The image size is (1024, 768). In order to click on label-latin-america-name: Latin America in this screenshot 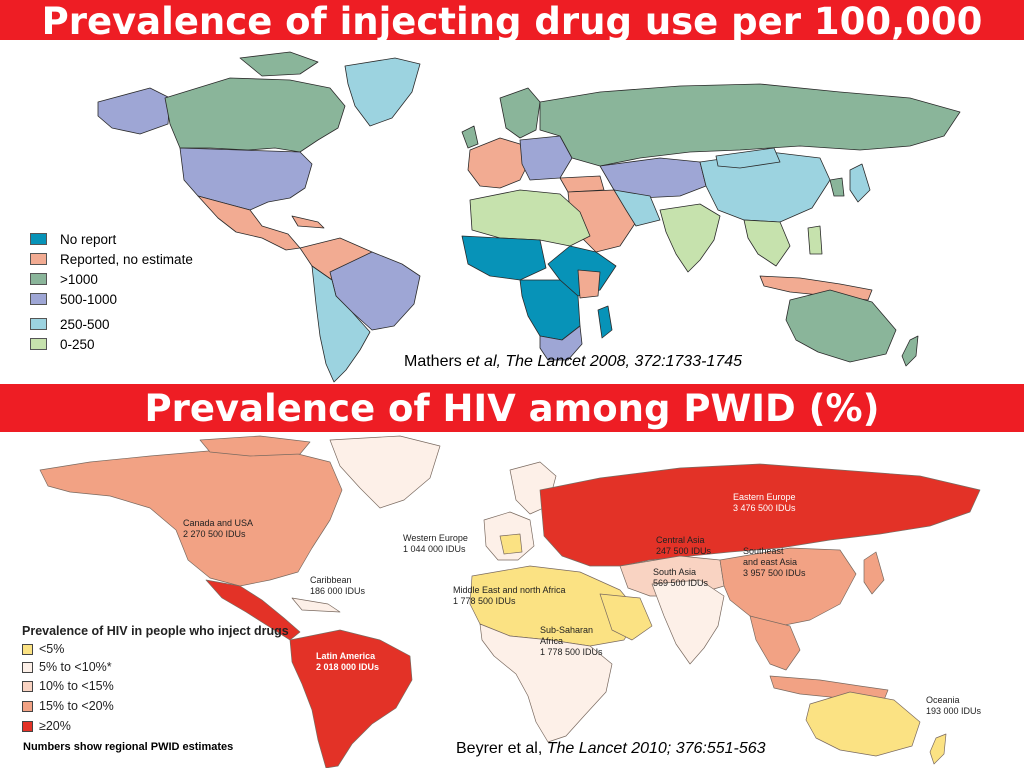, I will do `click(346, 656)`.